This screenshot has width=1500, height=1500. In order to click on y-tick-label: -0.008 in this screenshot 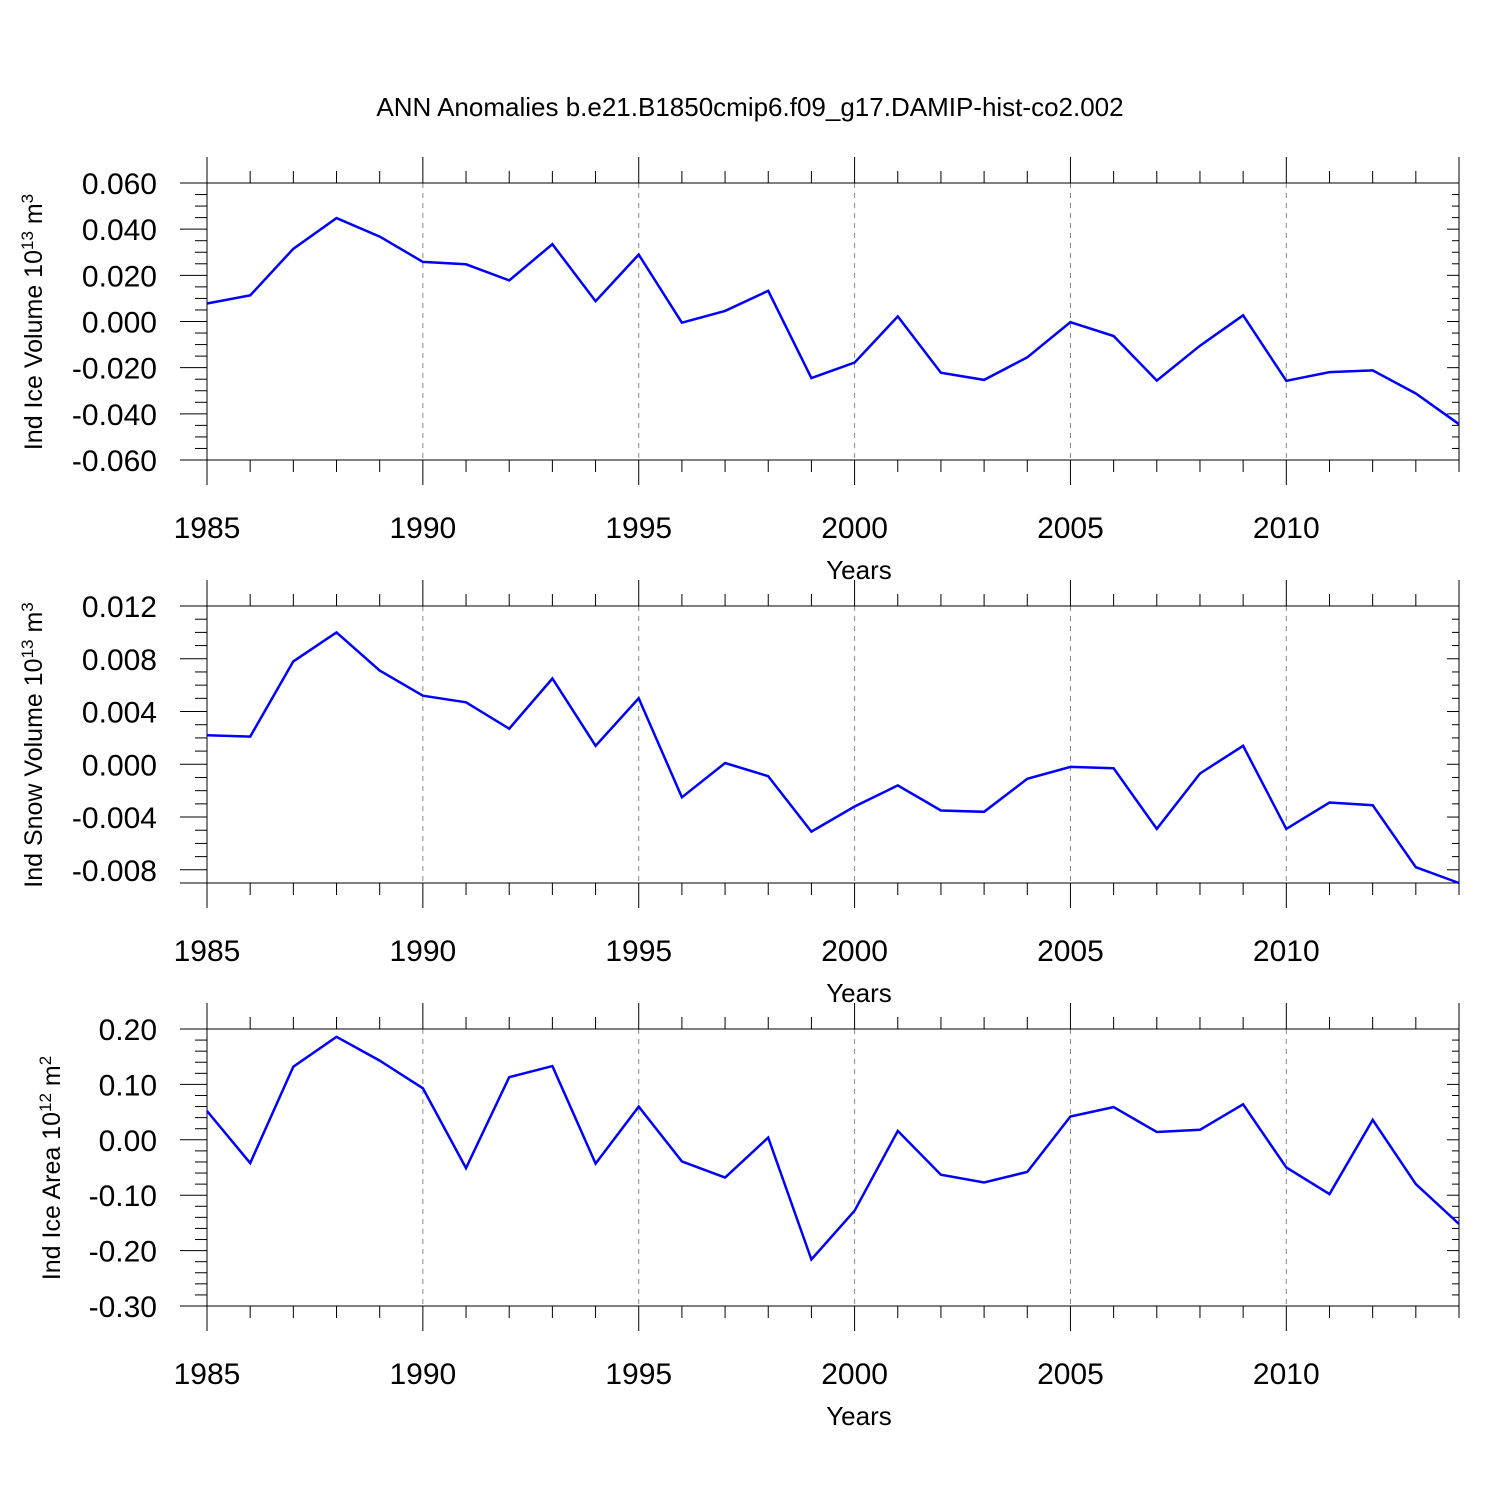, I will do `click(114, 871)`.